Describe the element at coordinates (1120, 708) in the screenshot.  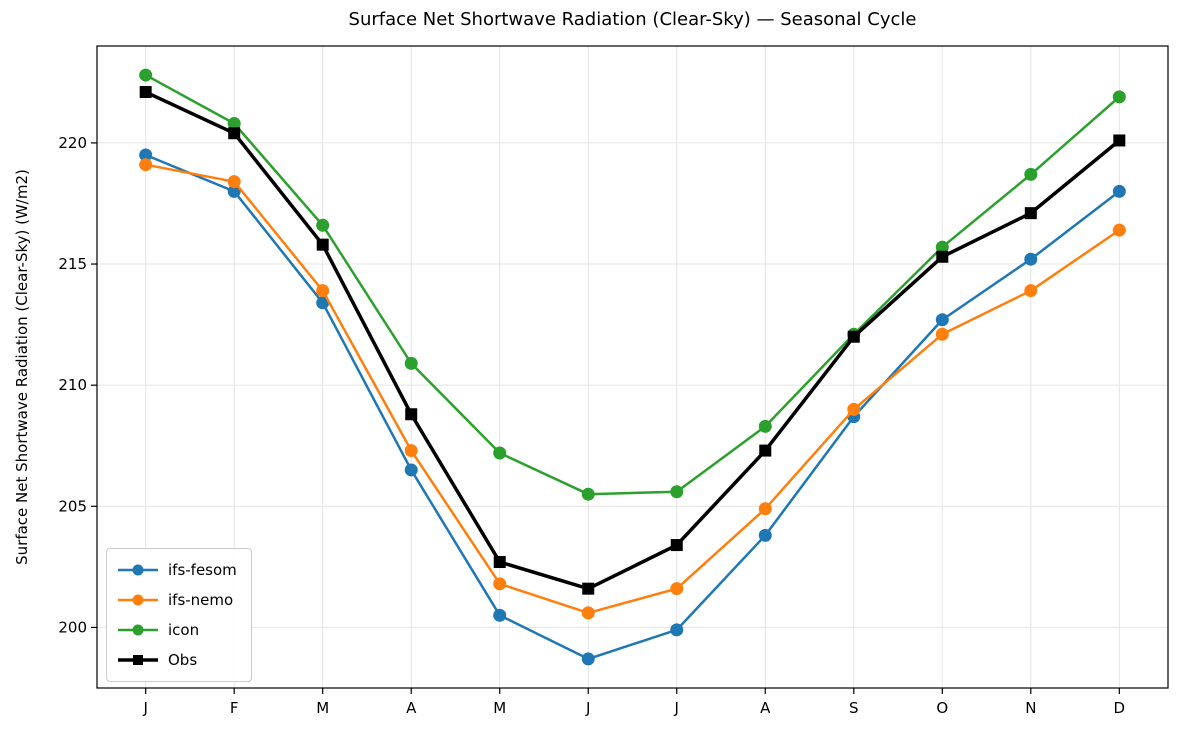
I see `x-tick-label: D` at that location.